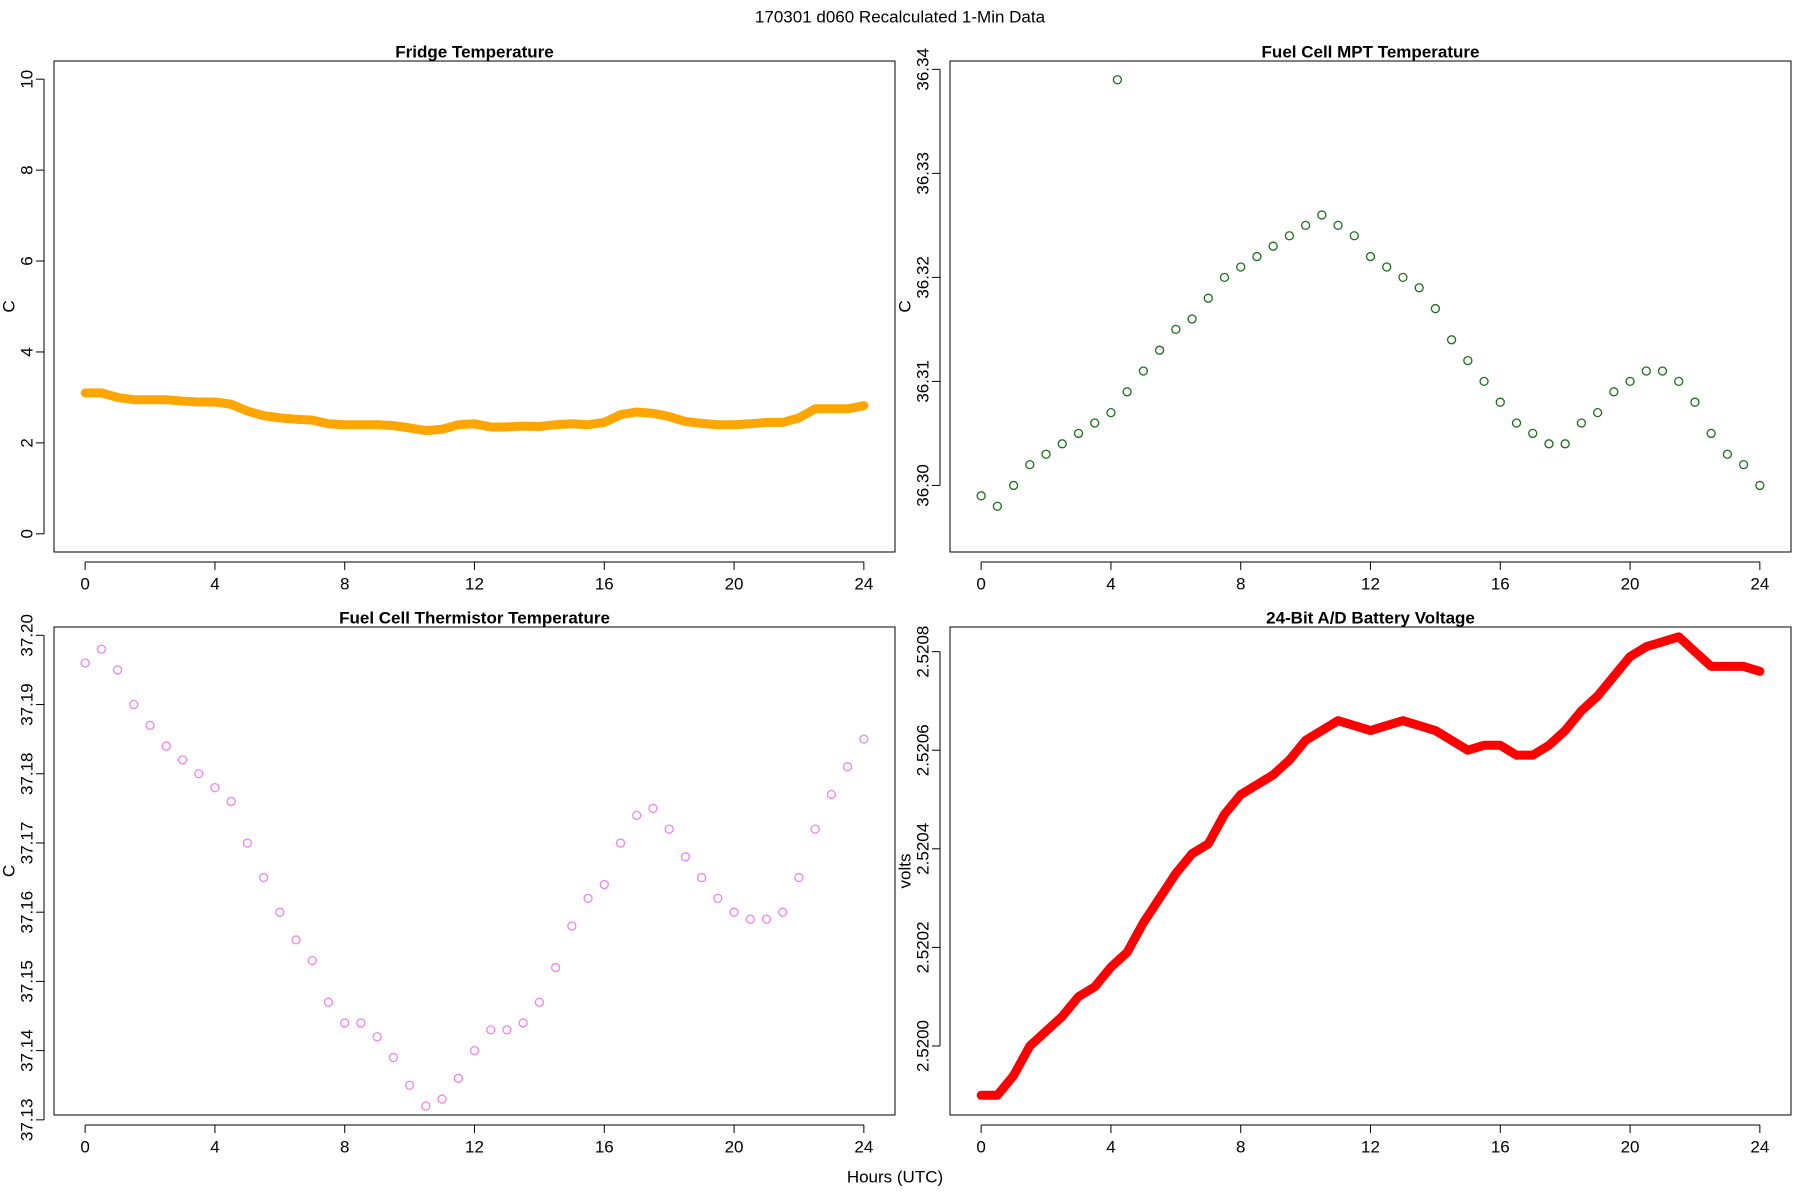 The width and height of the screenshot is (1800, 1200). Describe the element at coordinates (26, 843) in the screenshot. I see `y-tick-label: 37.17` at that location.